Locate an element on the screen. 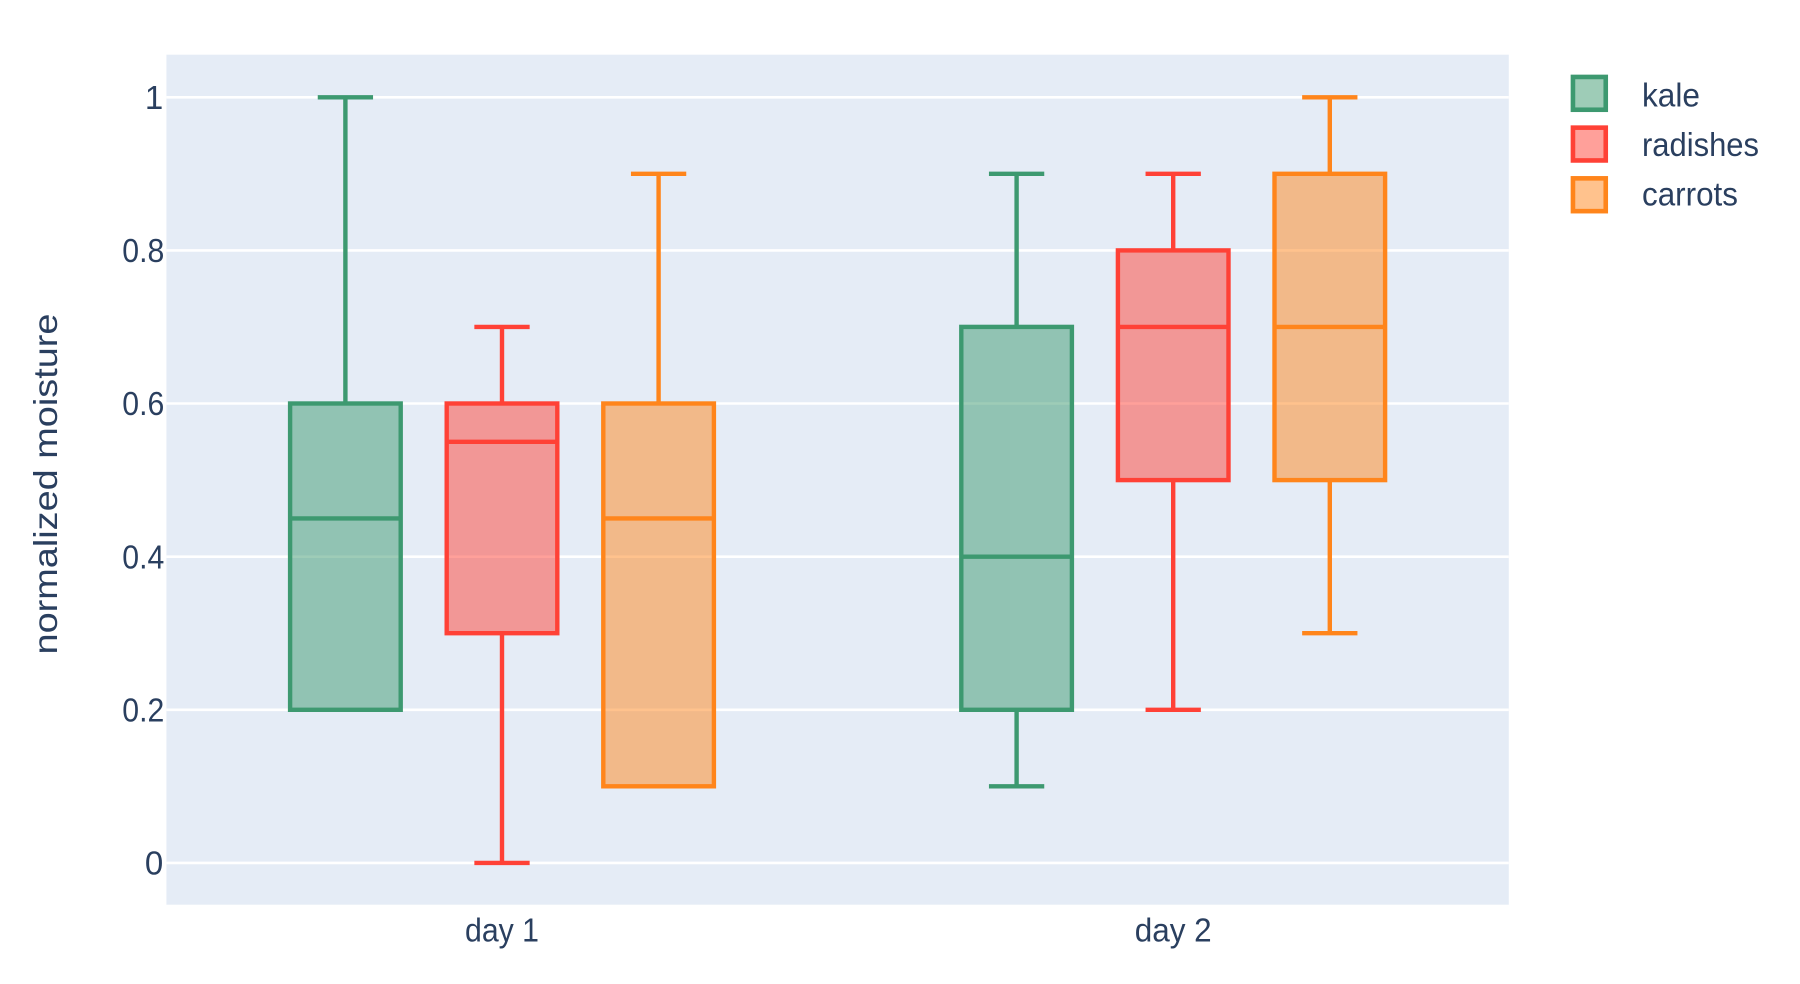 The image size is (1800, 984). svg-text: normalized moisture is located at coordinates (45, 484).